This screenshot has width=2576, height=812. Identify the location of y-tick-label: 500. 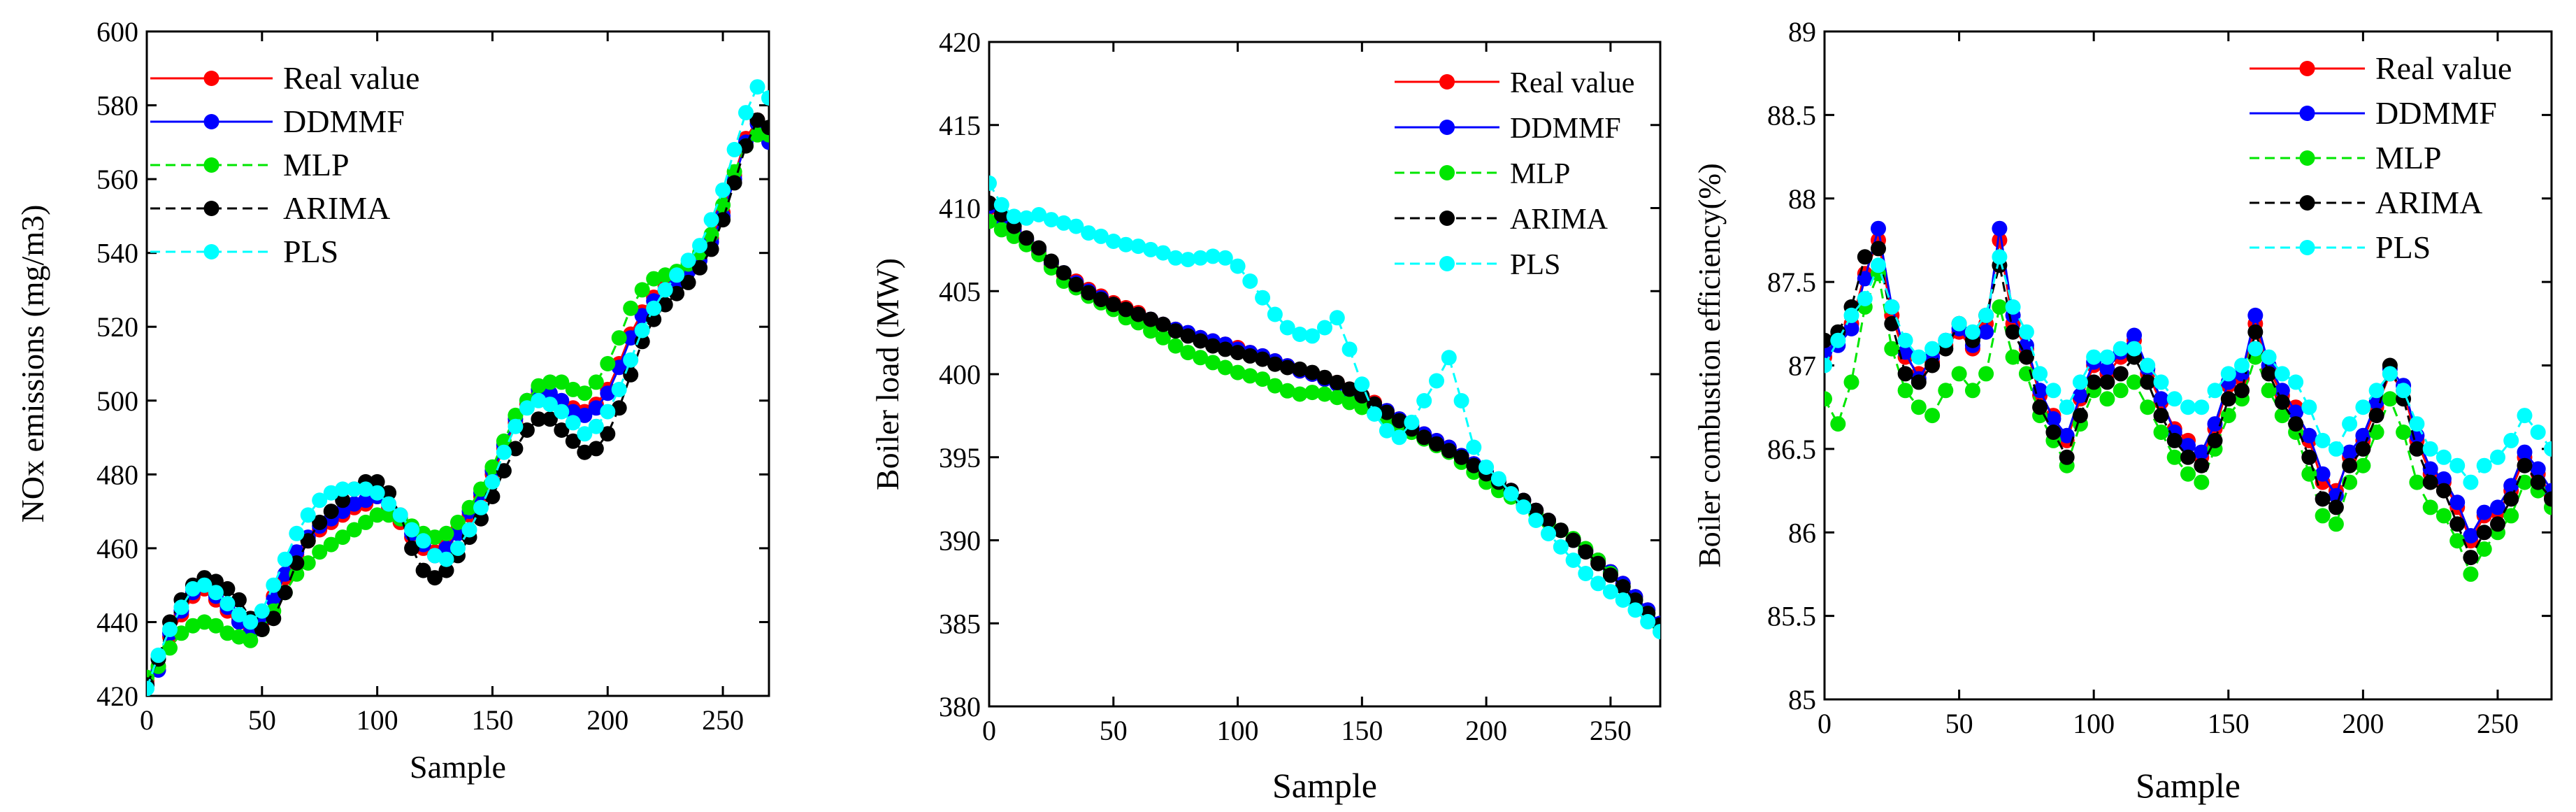
(117, 401).